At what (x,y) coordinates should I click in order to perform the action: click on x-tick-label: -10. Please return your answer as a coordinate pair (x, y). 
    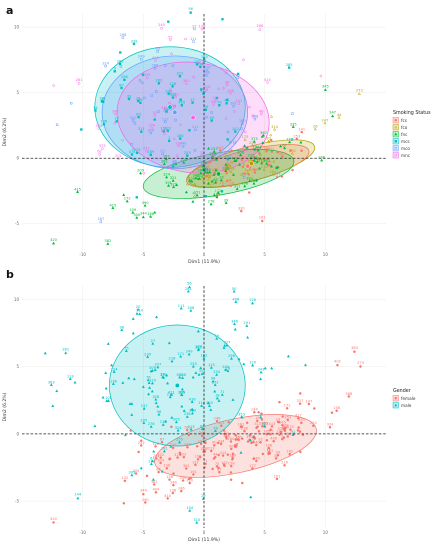
    Looking at the image, I should click on (82, 532).